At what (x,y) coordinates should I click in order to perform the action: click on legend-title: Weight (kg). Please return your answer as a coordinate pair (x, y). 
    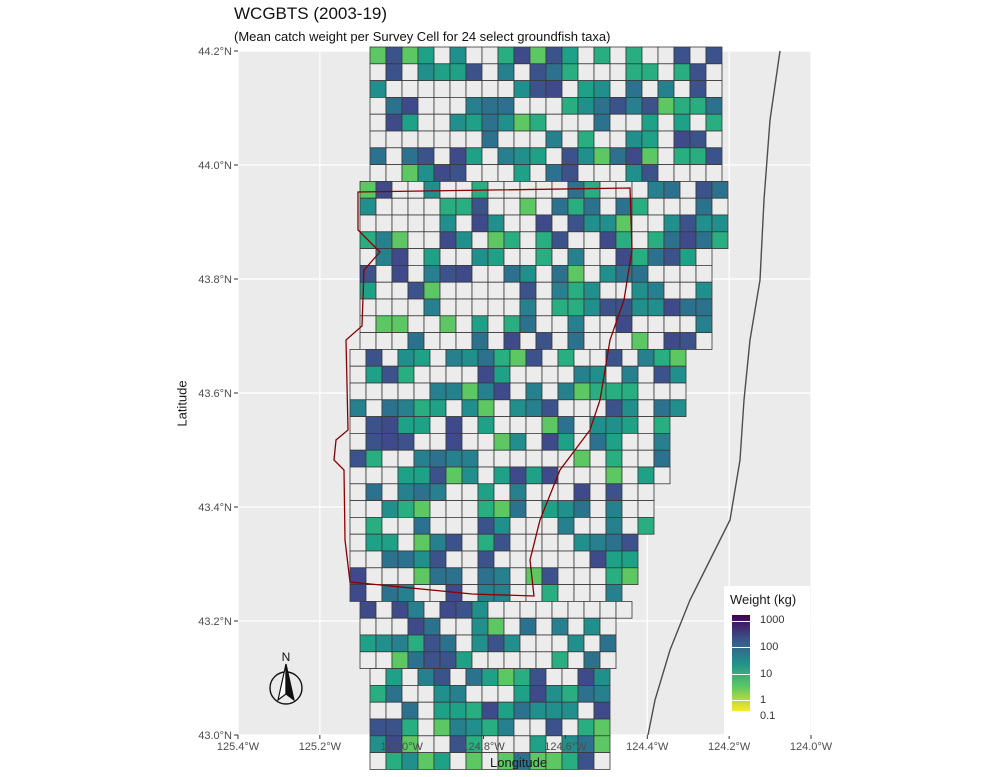
    Looking at the image, I should click on (763, 599).